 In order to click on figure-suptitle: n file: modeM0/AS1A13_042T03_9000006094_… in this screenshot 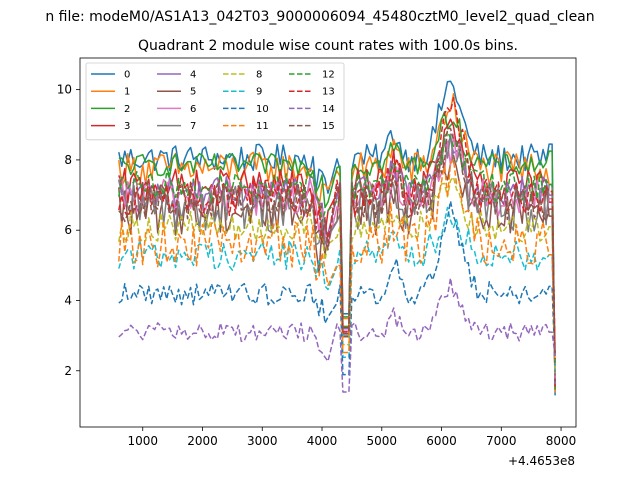, I will do `click(319, 17)`.